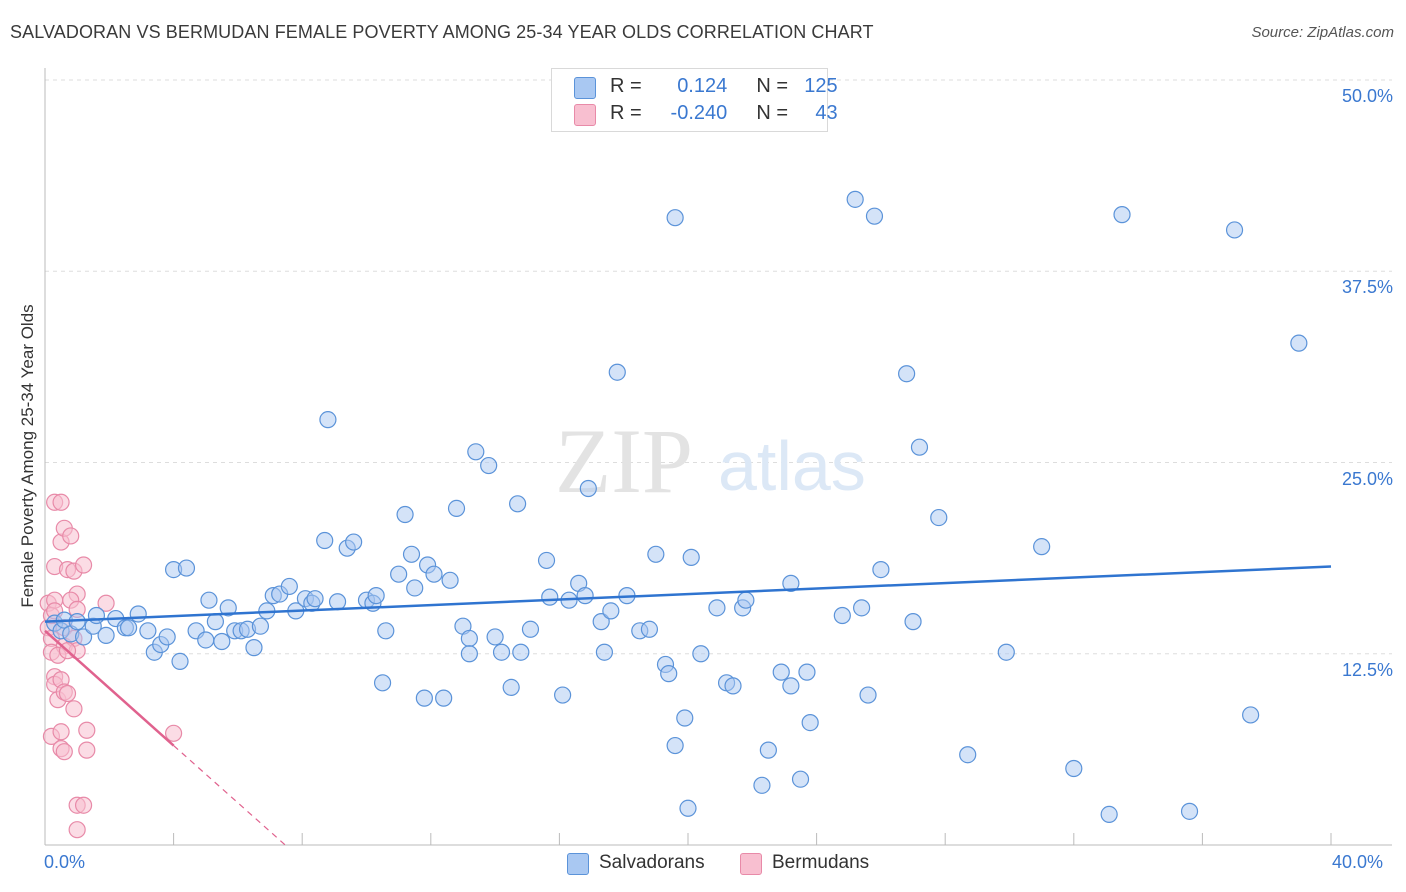  What do you see at coordinates (229, 795) in the screenshot?
I see `bermudan-trend-extension` at bounding box center [229, 795].